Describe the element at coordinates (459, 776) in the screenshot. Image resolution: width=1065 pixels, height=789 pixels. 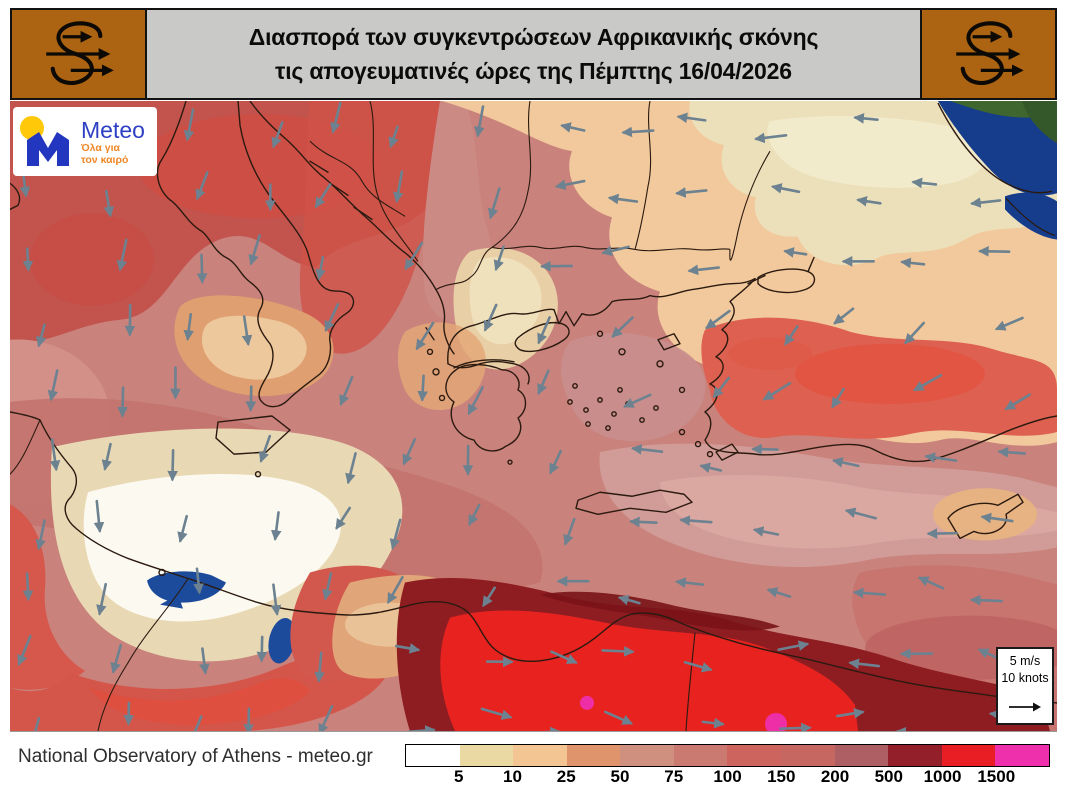
I see `colorbar-tick: 5` at that location.